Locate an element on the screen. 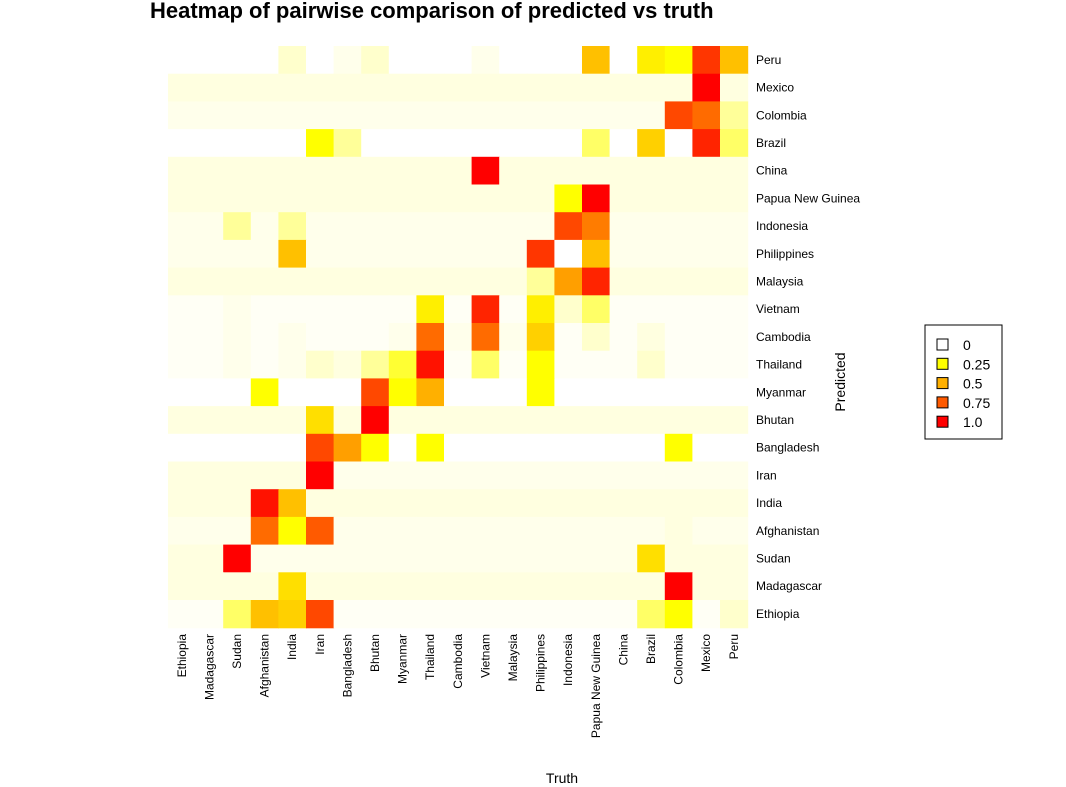 The width and height of the screenshot is (1066, 787). y-tick-label: Vietnam is located at coordinates (778, 309).